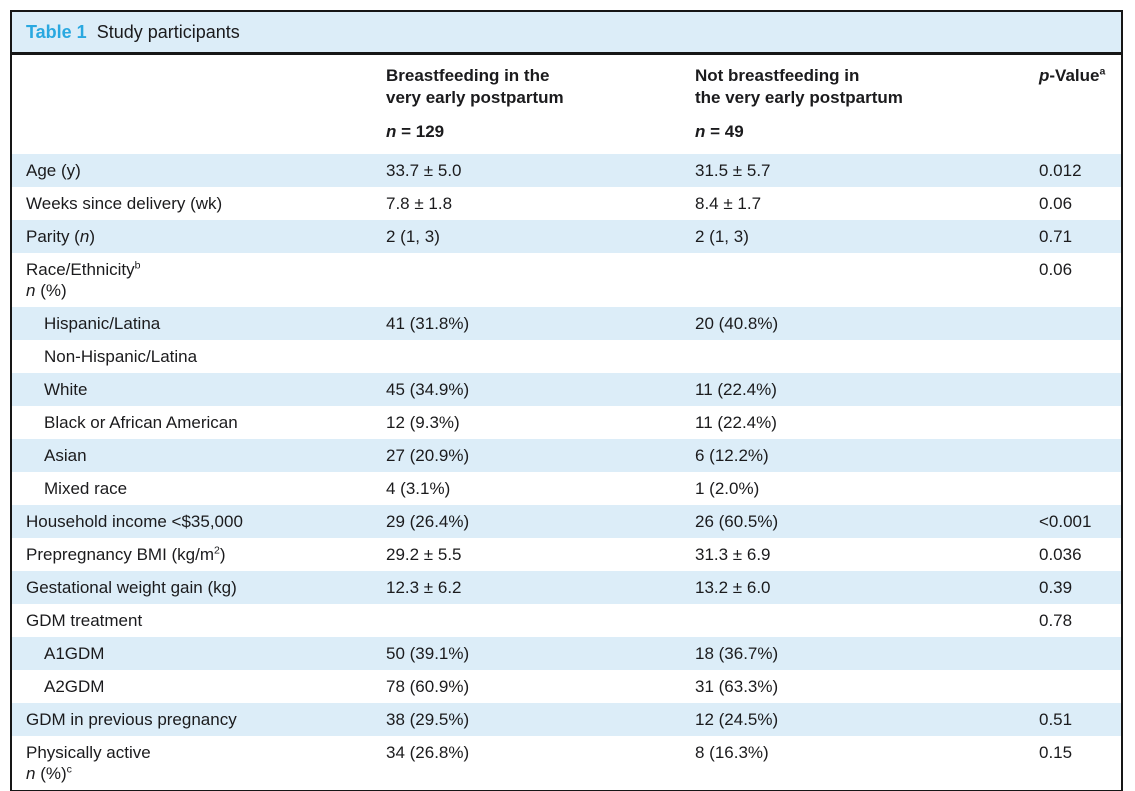 Image resolution: width=1135 pixels, height=791 pixels. Describe the element at coordinates (1060, 554) in the screenshot. I see `row-p-value: 0.036` at that location.